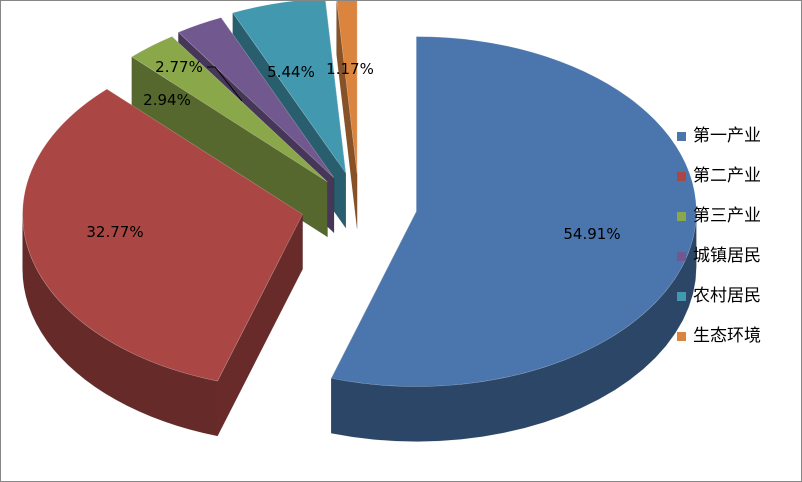 The height and width of the screenshot is (482, 802). Describe the element at coordinates (291, 72) in the screenshot. I see `data-label-5: 5.44%` at that location.